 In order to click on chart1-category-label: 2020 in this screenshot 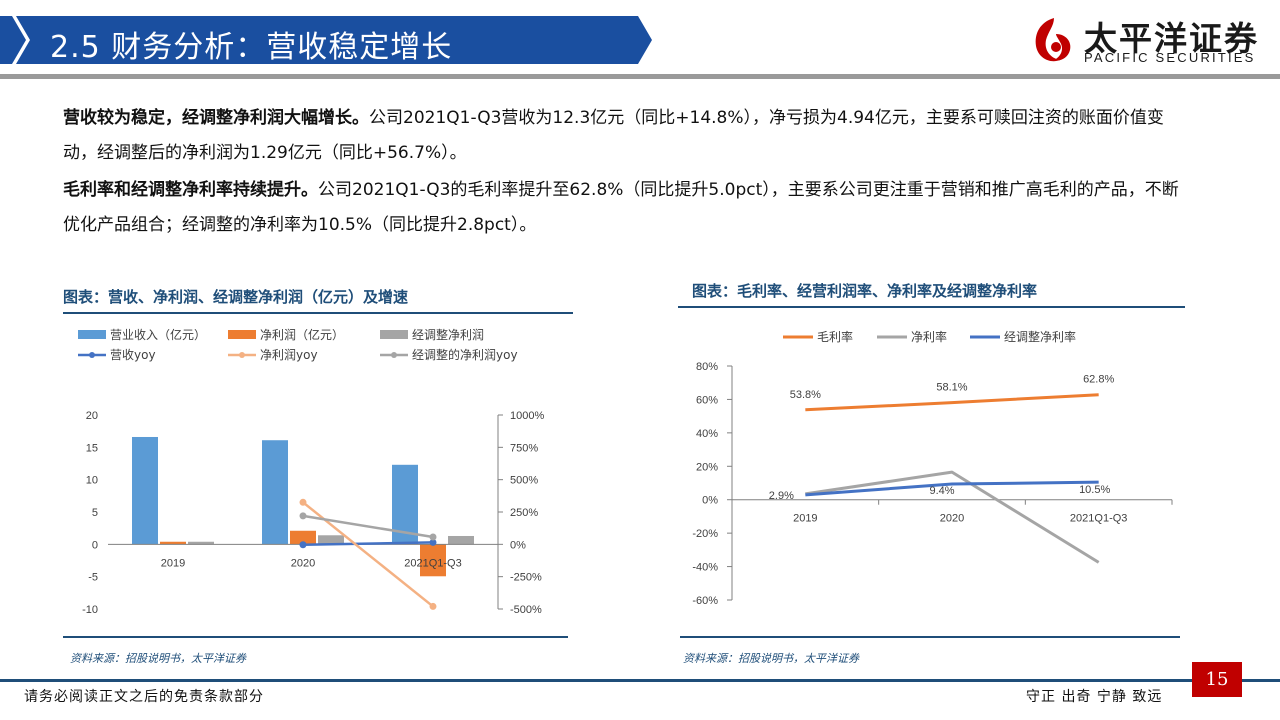, I will do `click(303, 563)`.